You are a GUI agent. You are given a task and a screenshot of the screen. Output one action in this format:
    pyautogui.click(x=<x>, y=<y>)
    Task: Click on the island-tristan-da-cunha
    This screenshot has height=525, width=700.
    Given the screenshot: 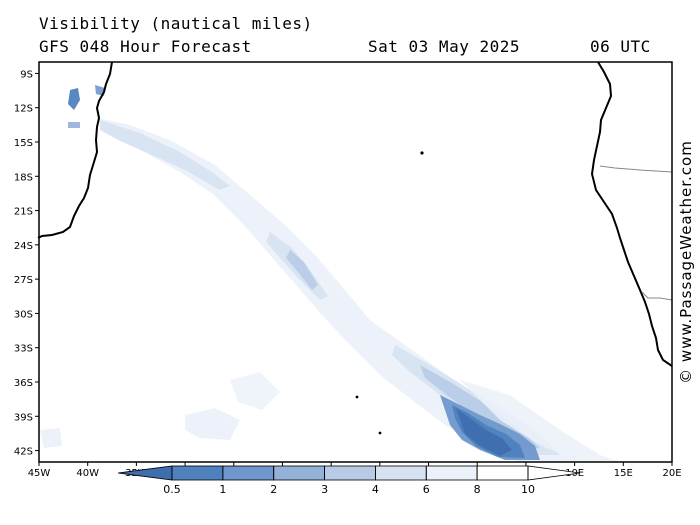 What is the action you would take?
    pyautogui.click(x=357, y=397)
    